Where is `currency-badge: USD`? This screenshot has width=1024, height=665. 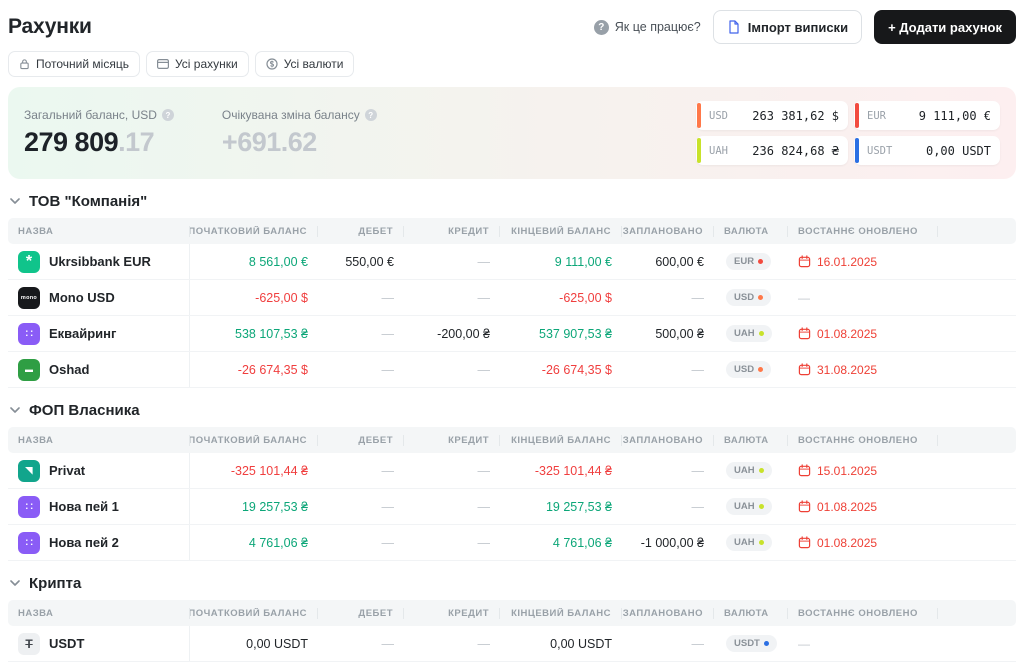
currency-badge: USD is located at coordinates (749, 297).